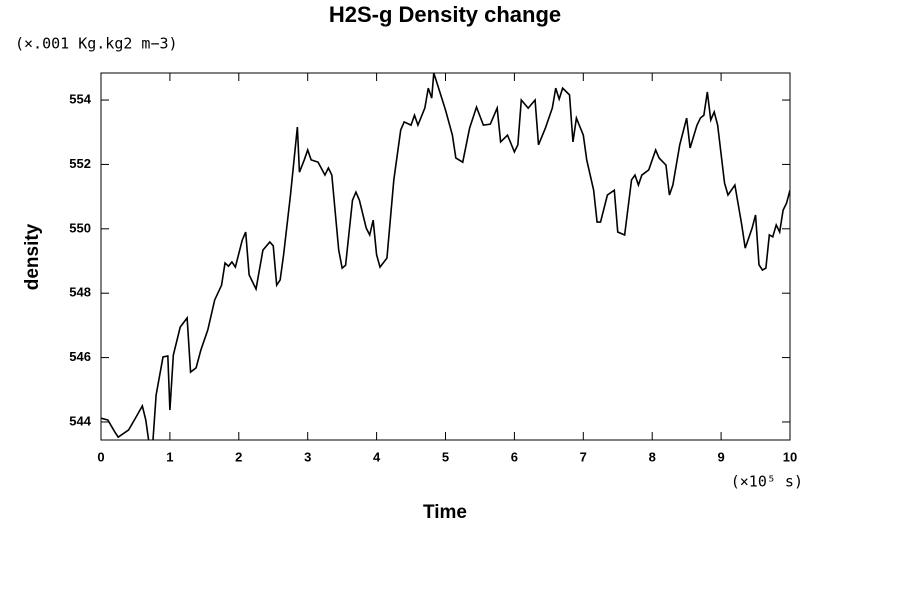 Image resolution: width=900 pixels, height=600 pixels. Describe the element at coordinates (790, 456) in the screenshot. I see `x-tick-label: 10` at that location.